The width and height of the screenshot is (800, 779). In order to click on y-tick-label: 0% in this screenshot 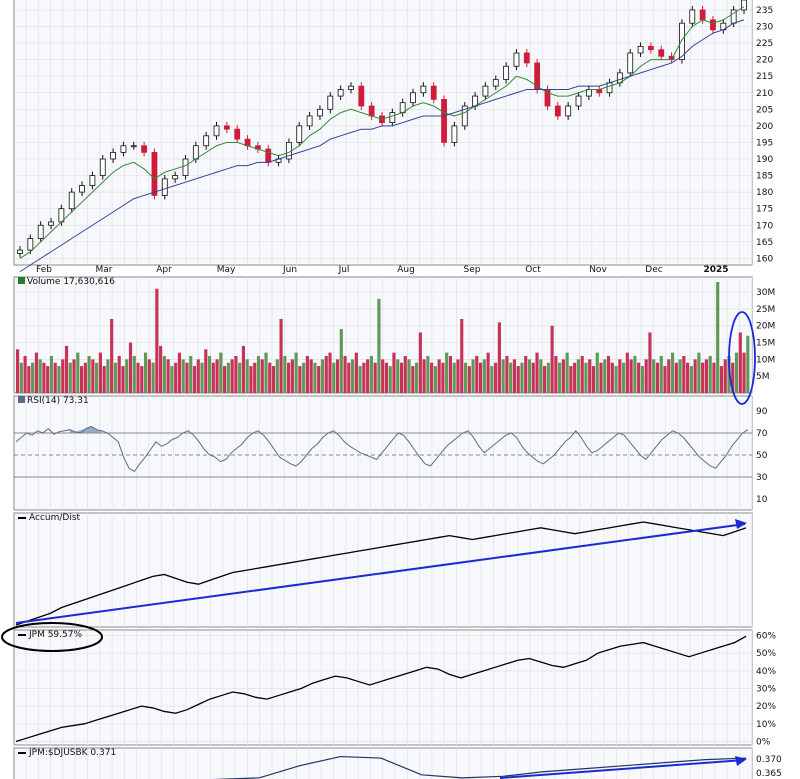, I will do `click(763, 742)`.